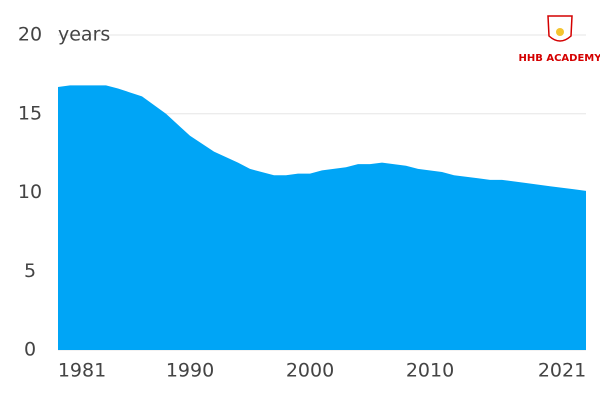 The image size is (600, 400). I want to click on y-tick-label: 5, so click(30, 271).